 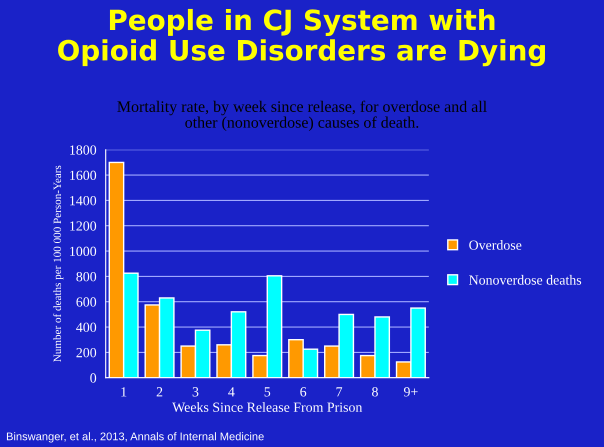 What do you see at coordinates (86, 327) in the screenshot?
I see `y-tick-label: 400` at bounding box center [86, 327].